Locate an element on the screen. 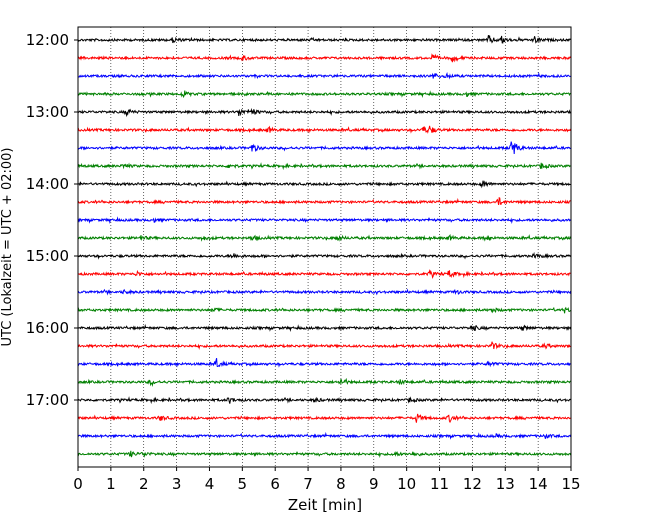 This screenshot has height=520, width=650. y-tick-label: 16:00 is located at coordinates (47, 328).